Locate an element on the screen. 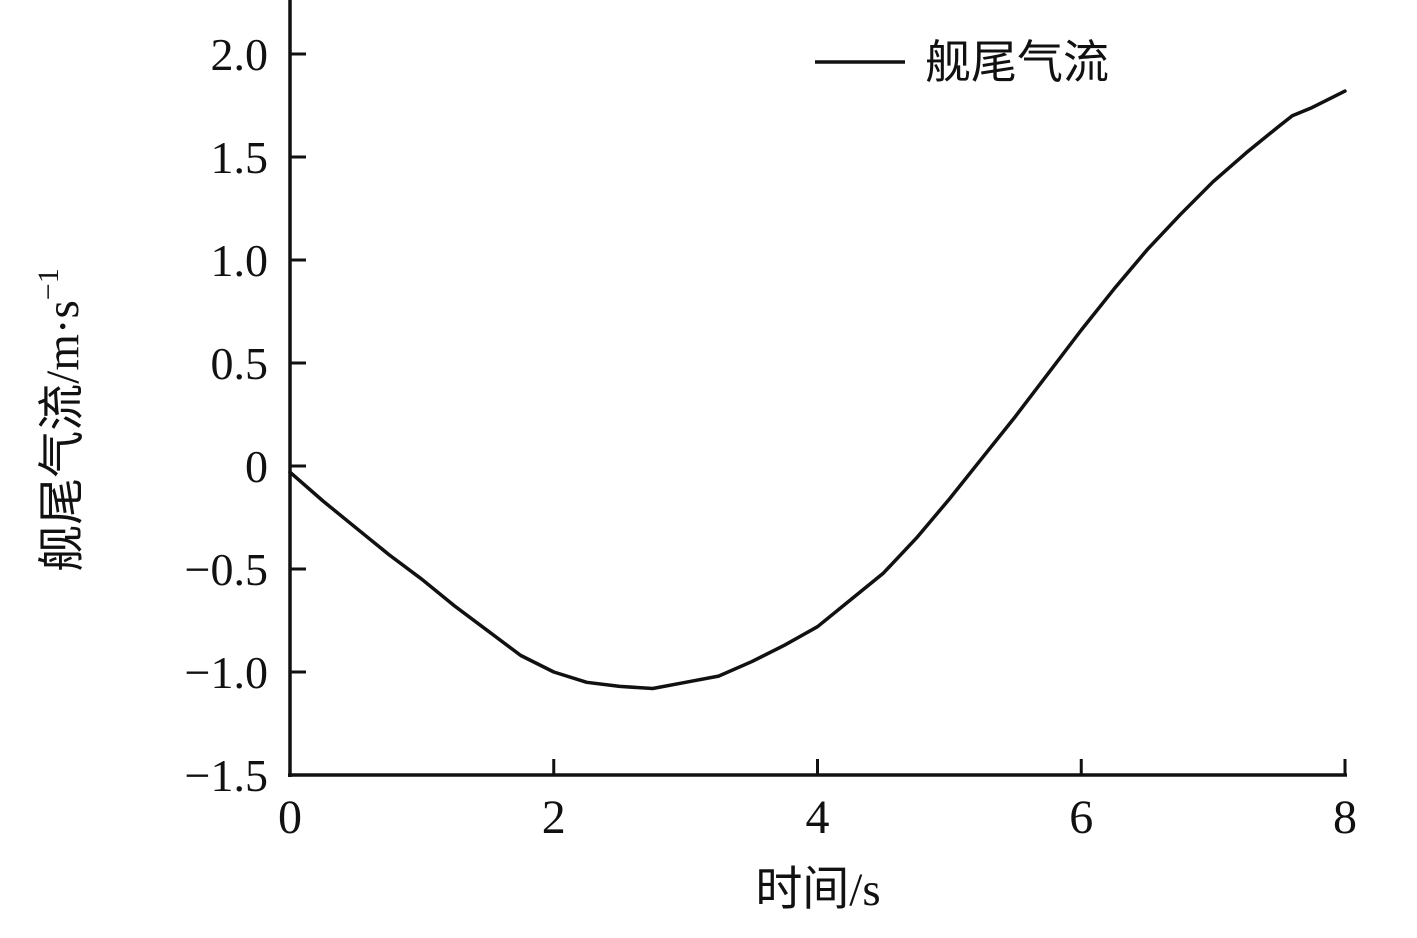 This screenshot has height=938, width=1417. x-tick-label: 4 is located at coordinates (818, 817).